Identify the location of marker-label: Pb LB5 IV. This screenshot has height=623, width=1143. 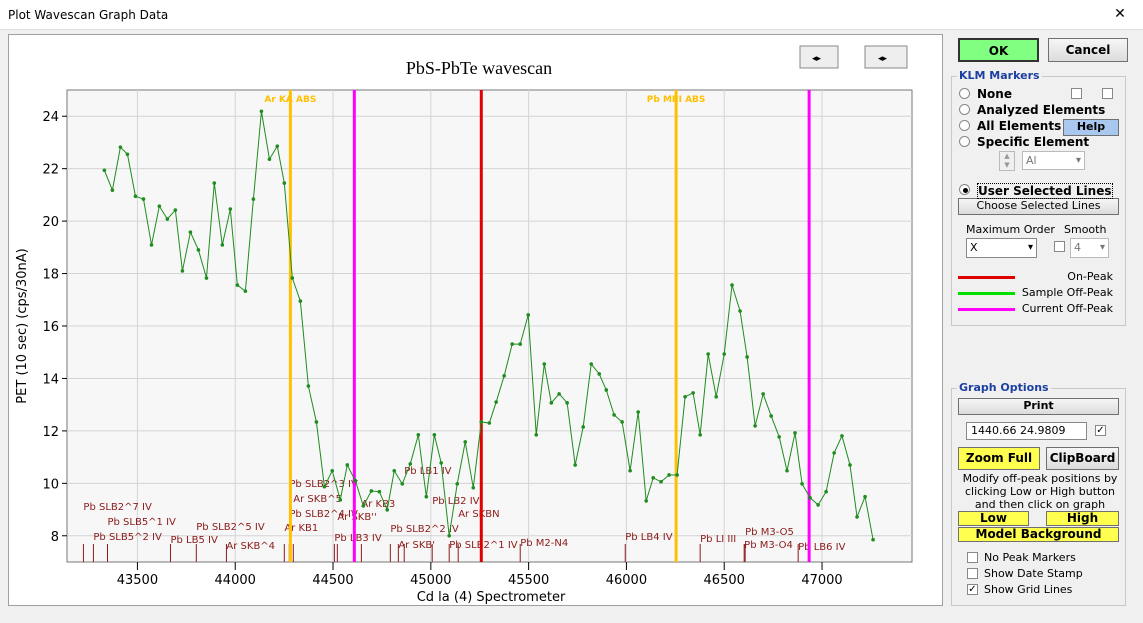
(193, 540).